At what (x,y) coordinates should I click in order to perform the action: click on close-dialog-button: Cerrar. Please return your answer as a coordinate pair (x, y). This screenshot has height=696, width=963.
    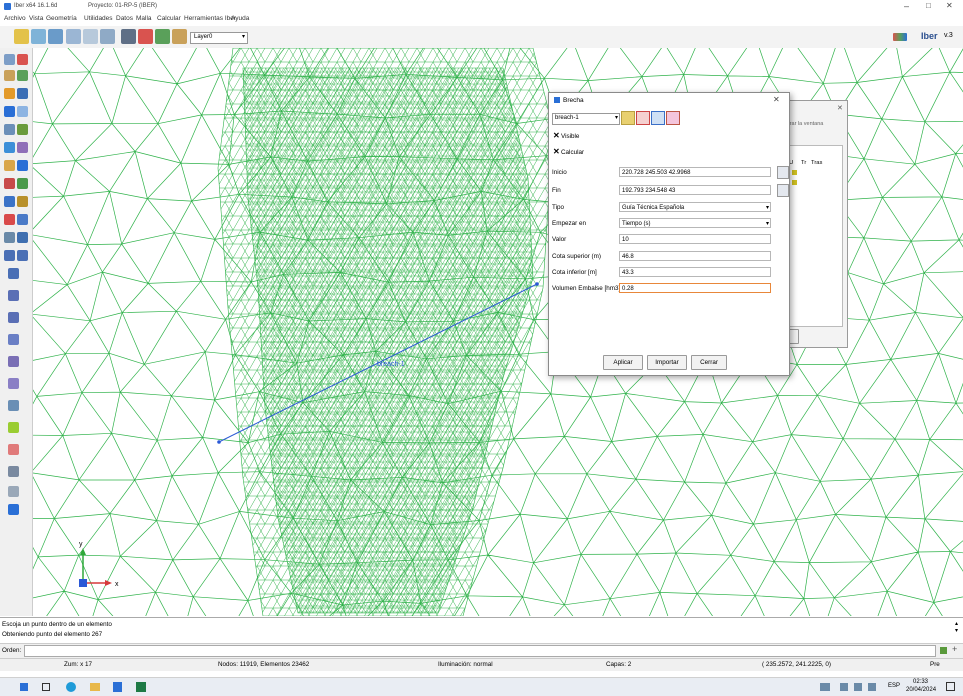
    Looking at the image, I should click on (709, 362).